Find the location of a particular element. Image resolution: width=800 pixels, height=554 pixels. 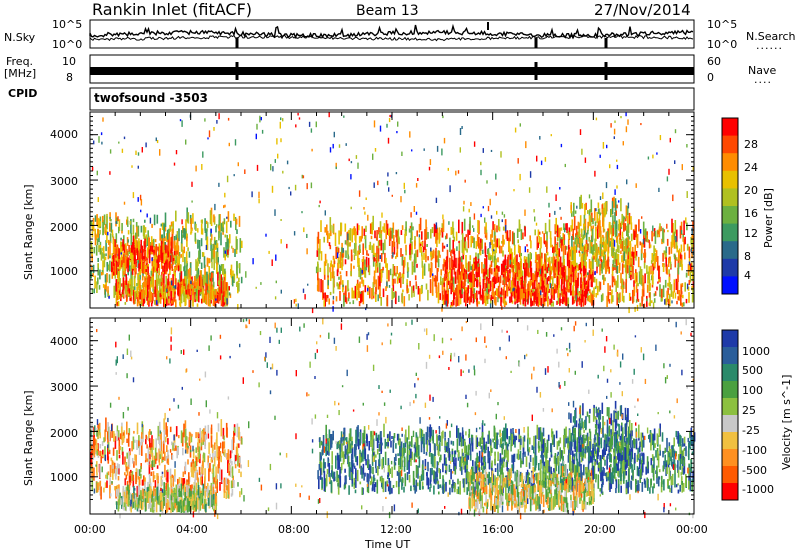

vel-cb-1000: 1000 is located at coordinates (756, 351).